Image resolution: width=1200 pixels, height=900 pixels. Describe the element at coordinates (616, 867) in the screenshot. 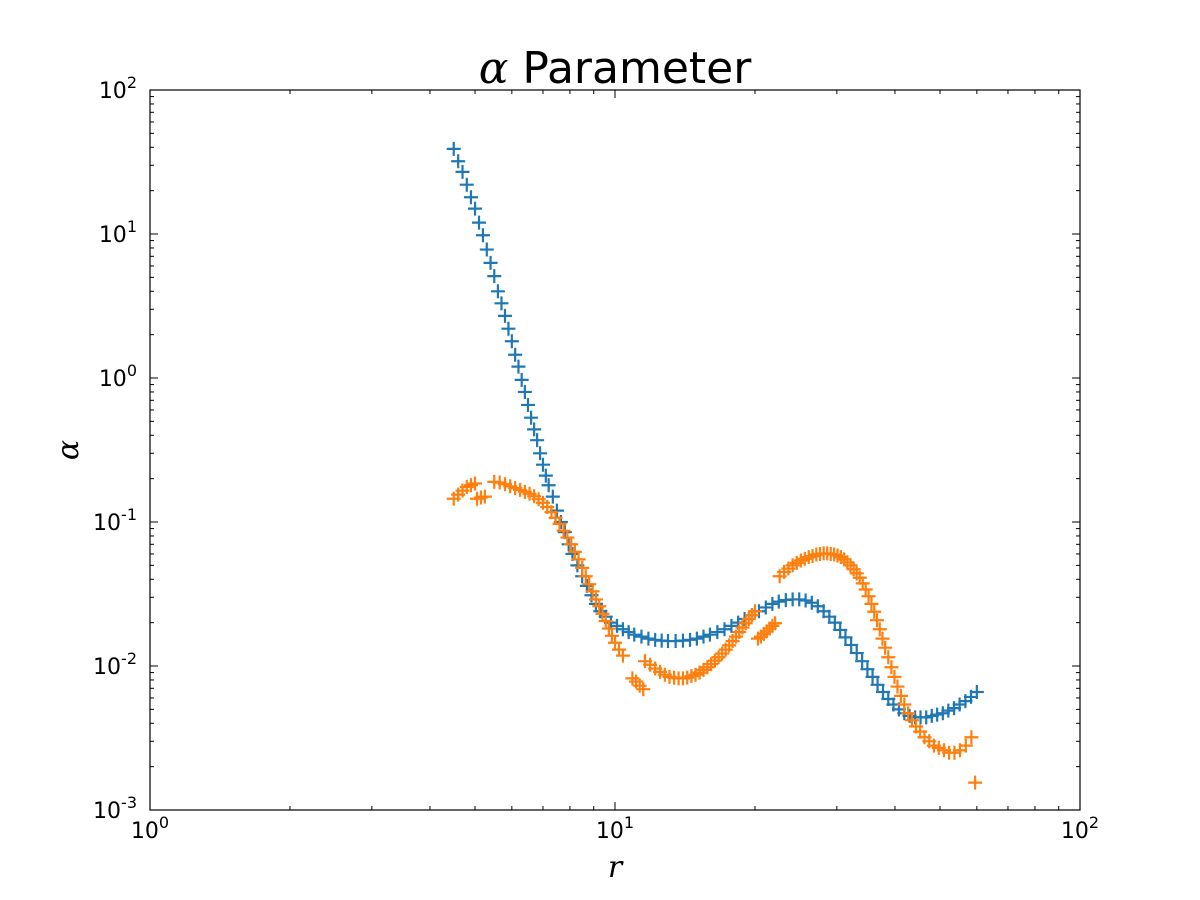

I see `x-axis-label: r` at that location.